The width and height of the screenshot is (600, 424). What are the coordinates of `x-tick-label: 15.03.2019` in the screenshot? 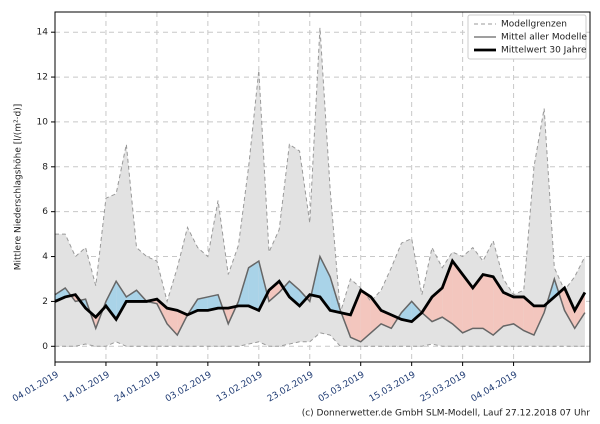 It's located at (393, 387).